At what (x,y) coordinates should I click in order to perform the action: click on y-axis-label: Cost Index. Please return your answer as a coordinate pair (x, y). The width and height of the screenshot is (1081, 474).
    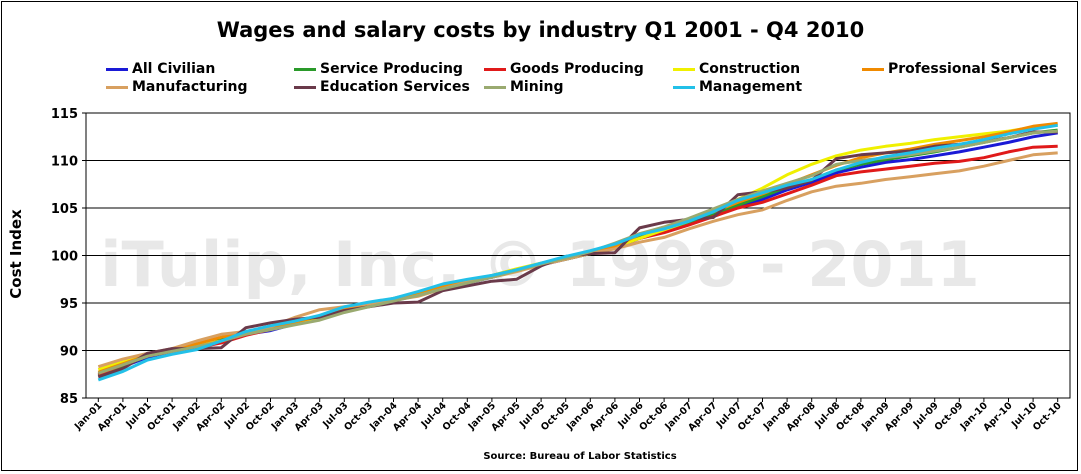
    Looking at the image, I should click on (16, 254).